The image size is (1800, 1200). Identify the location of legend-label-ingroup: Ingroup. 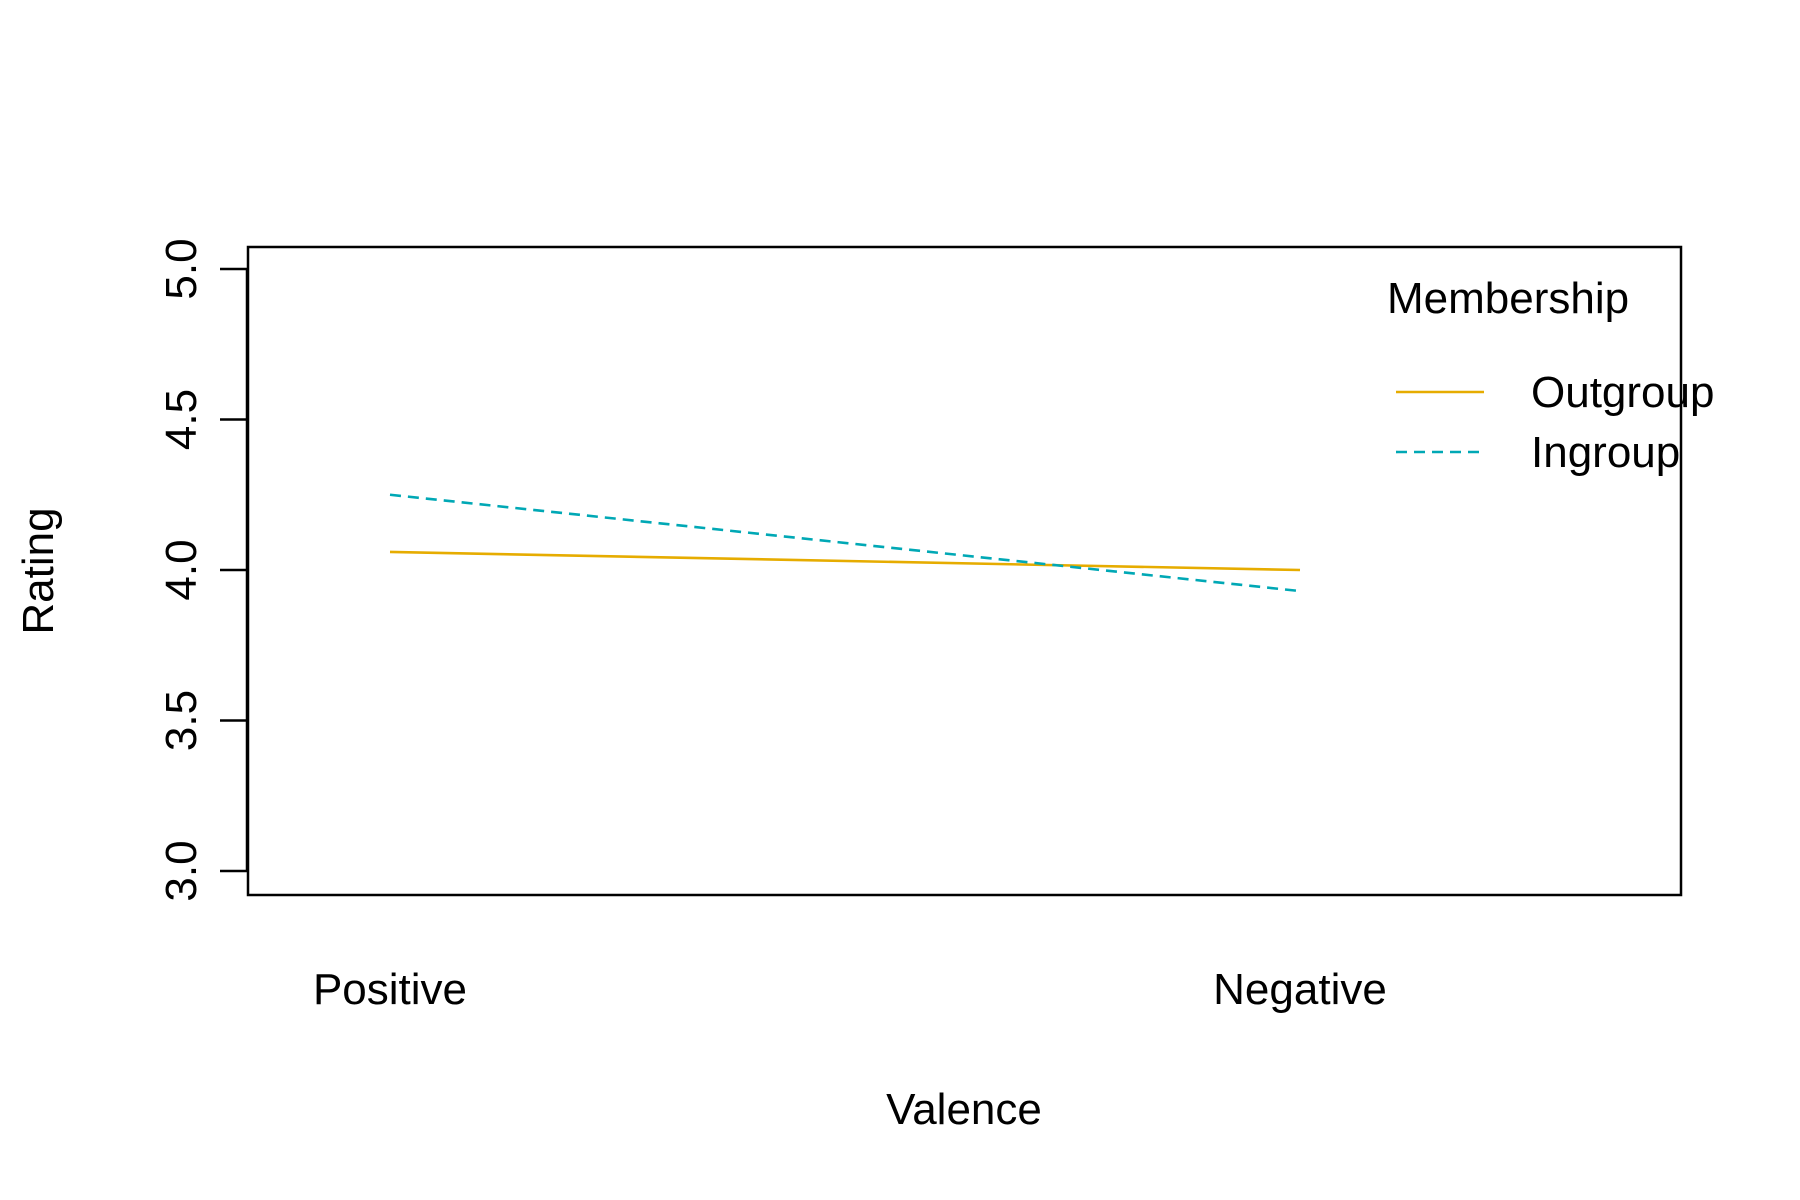
(1605, 452).